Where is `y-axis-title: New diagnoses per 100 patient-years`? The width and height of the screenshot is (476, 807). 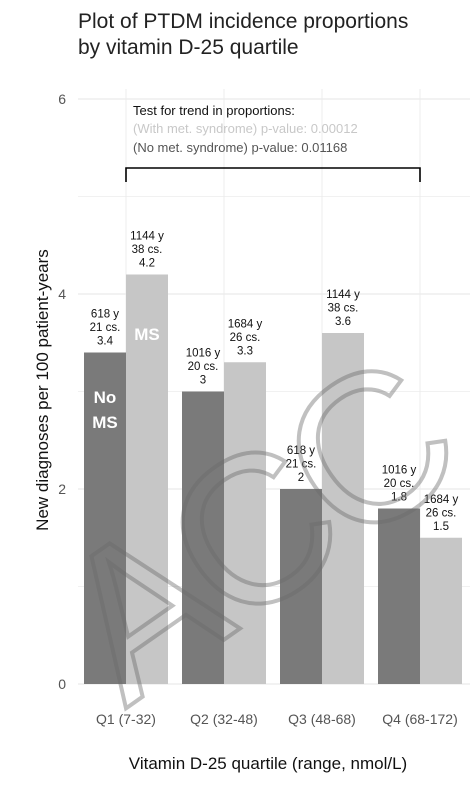
y-axis-title: New diagnoses per 100 patient-years is located at coordinates (42, 390).